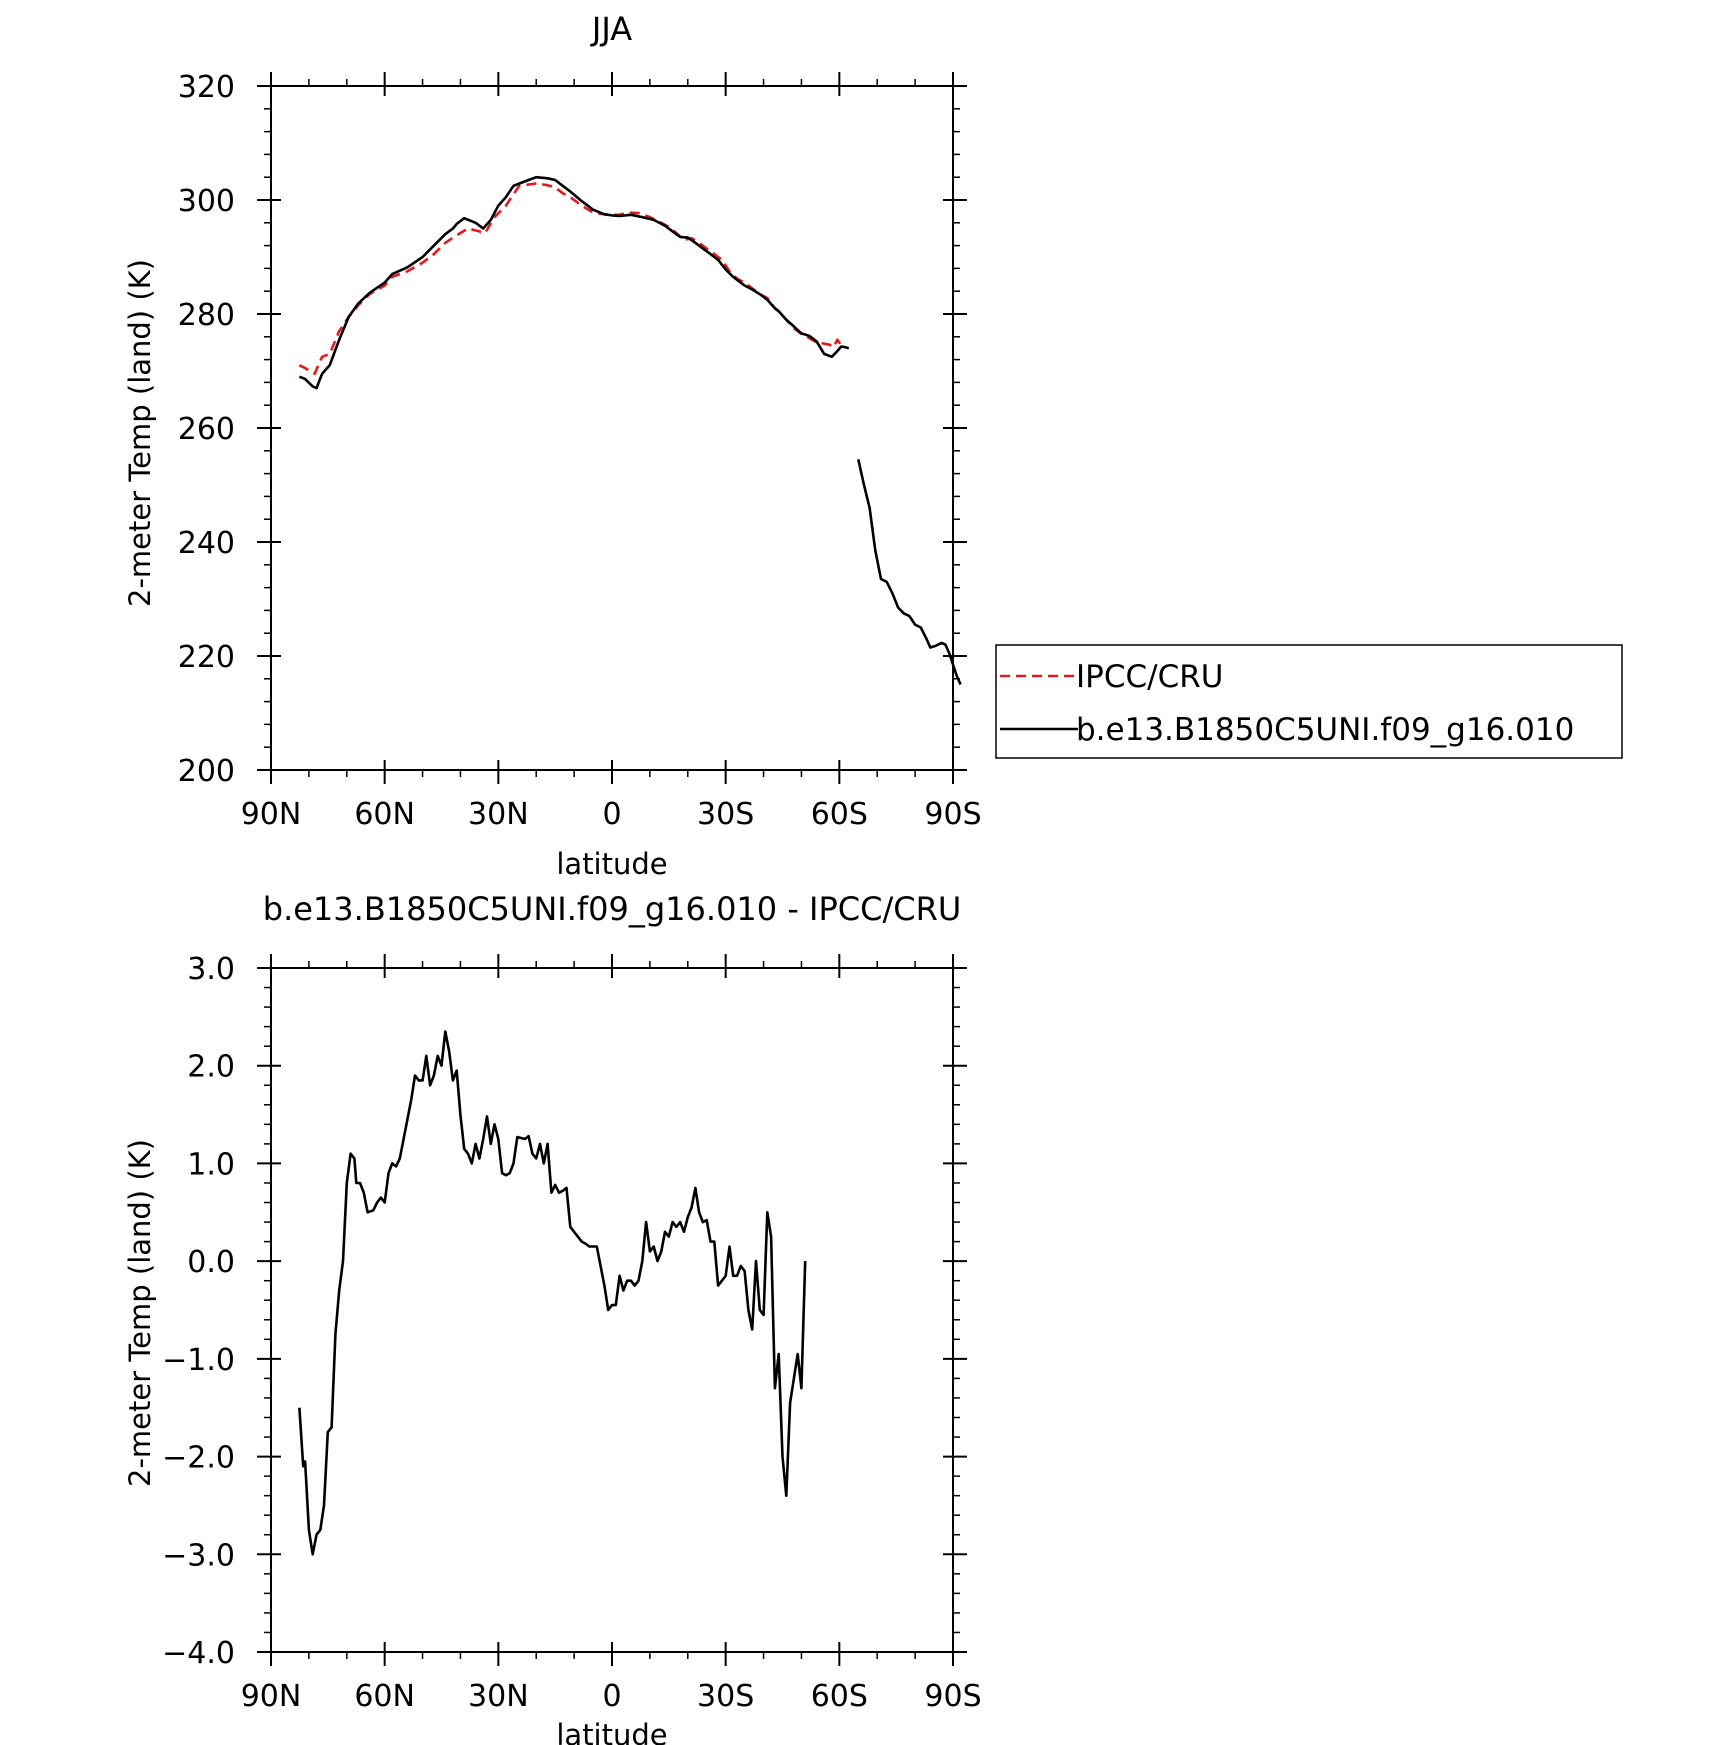 The height and width of the screenshot is (1745, 1710). I want to click on legend-label-ipcc-cru: IPCC/CRU, so click(1149, 677).